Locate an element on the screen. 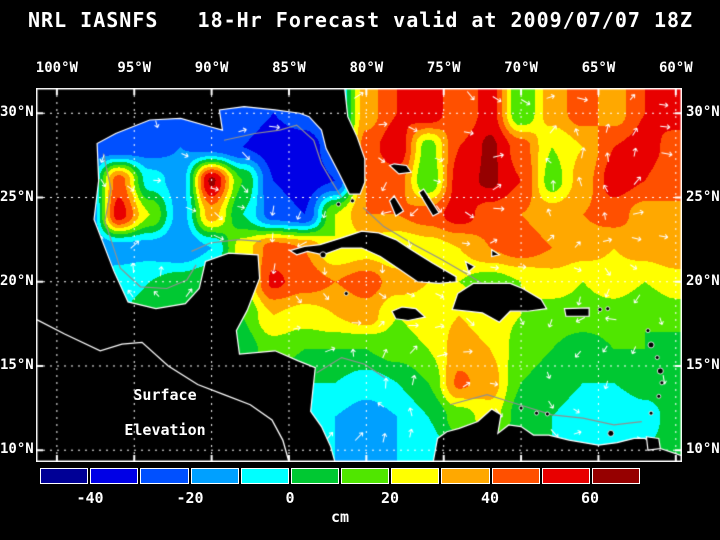  lon-tick-label: 70°W is located at coordinates (521, 68).